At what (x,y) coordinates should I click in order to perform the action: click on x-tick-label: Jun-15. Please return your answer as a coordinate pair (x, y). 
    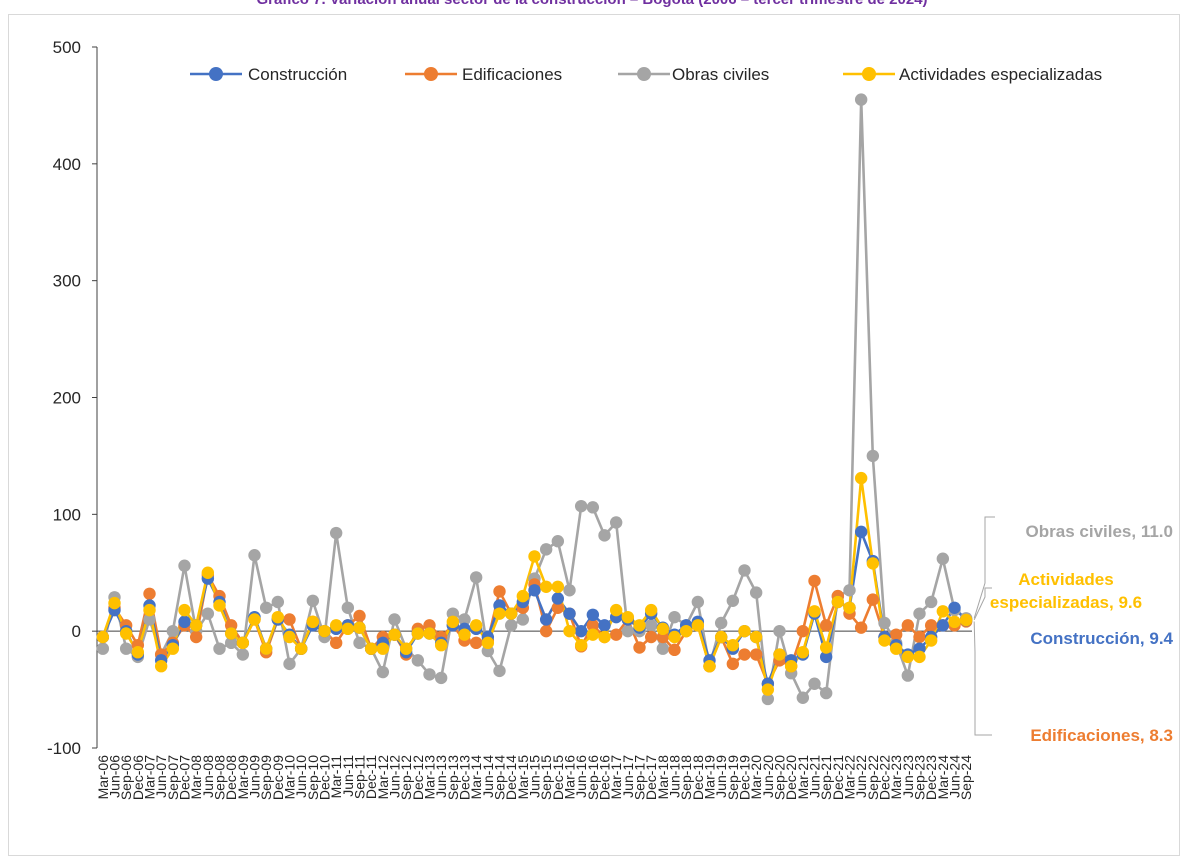
    Looking at the image, I should click on (535, 776).